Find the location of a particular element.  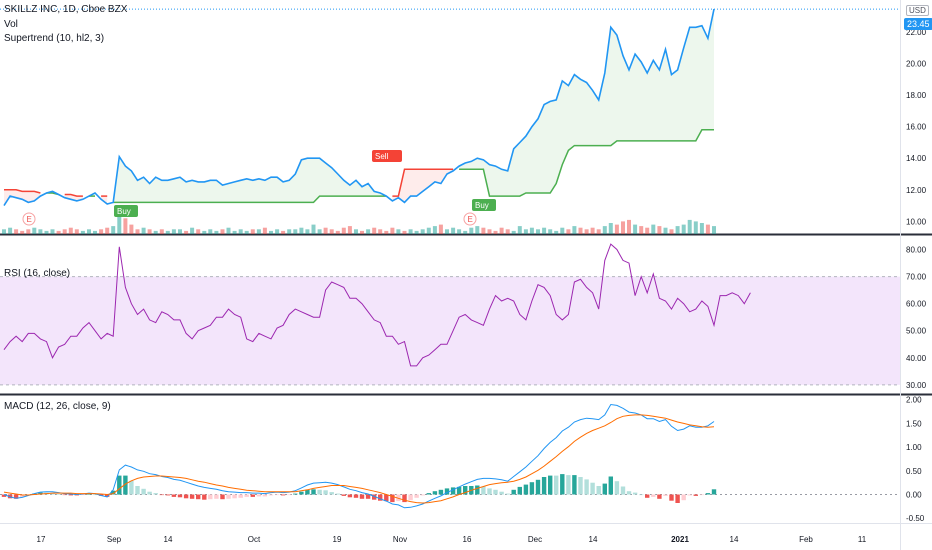

price-tick: 12.00 is located at coordinates (916, 190).